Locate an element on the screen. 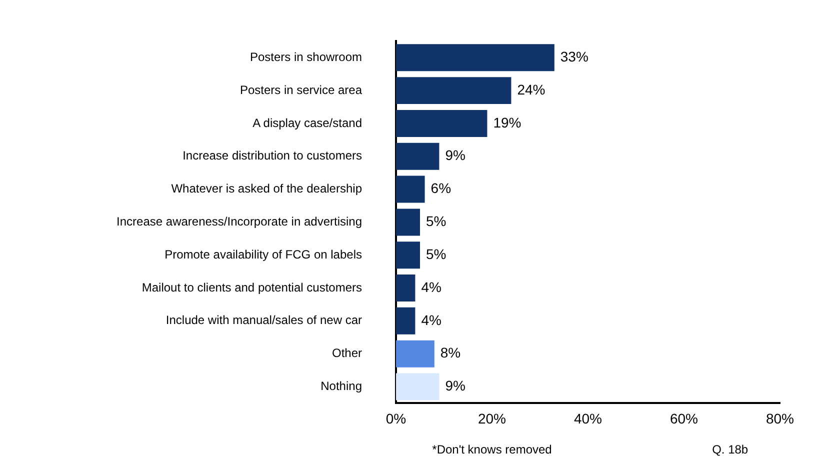 This screenshot has width=814, height=461. y-tick-label: Nothing is located at coordinates (341, 386).